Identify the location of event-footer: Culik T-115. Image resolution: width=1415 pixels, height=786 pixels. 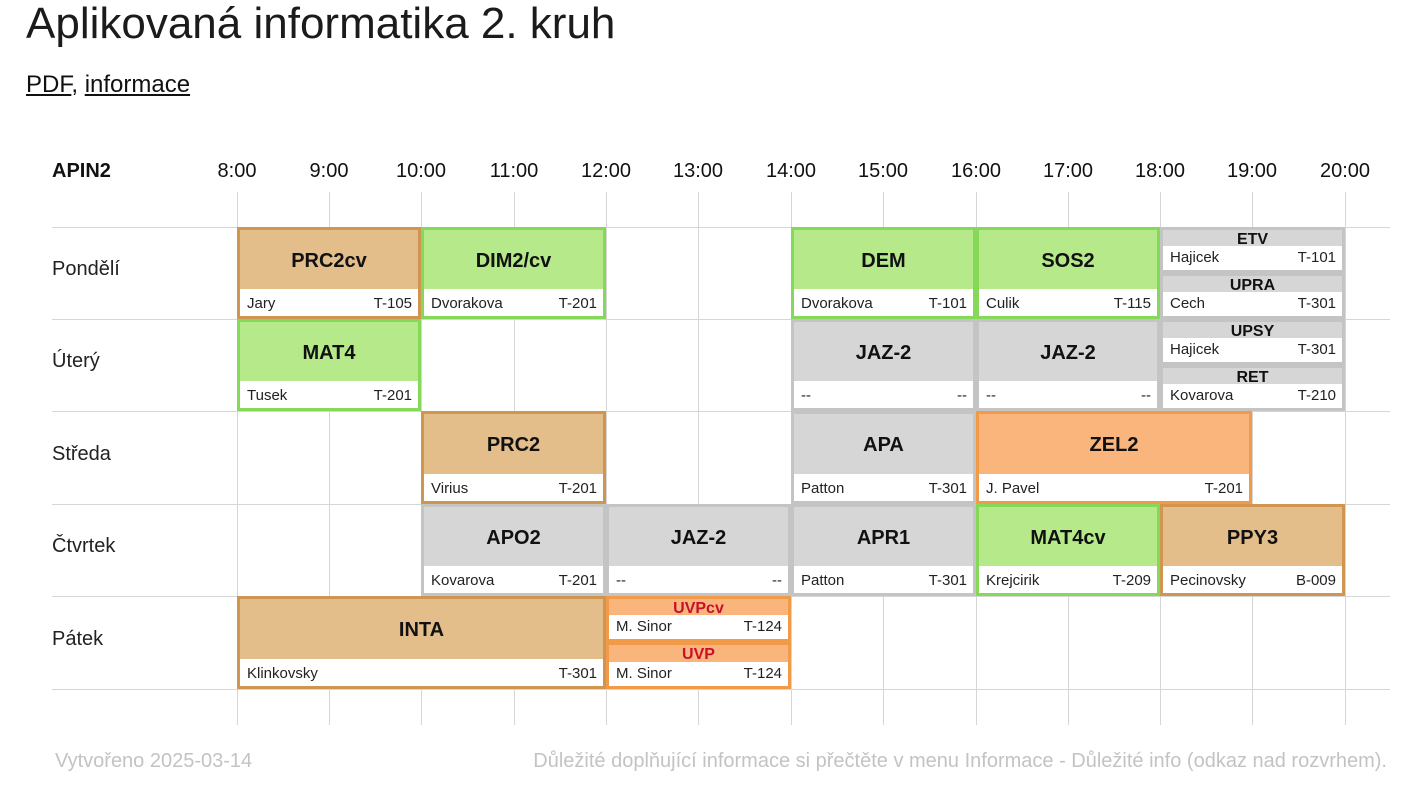
(1068, 302).